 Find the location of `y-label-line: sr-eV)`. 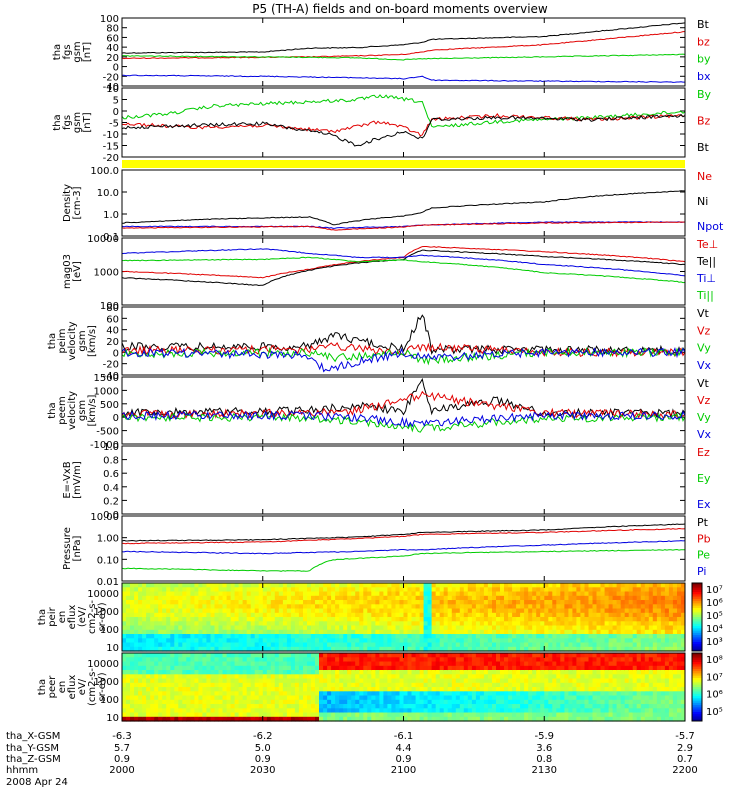

y-label-line: sr-eV) is located at coordinates (102, 686).